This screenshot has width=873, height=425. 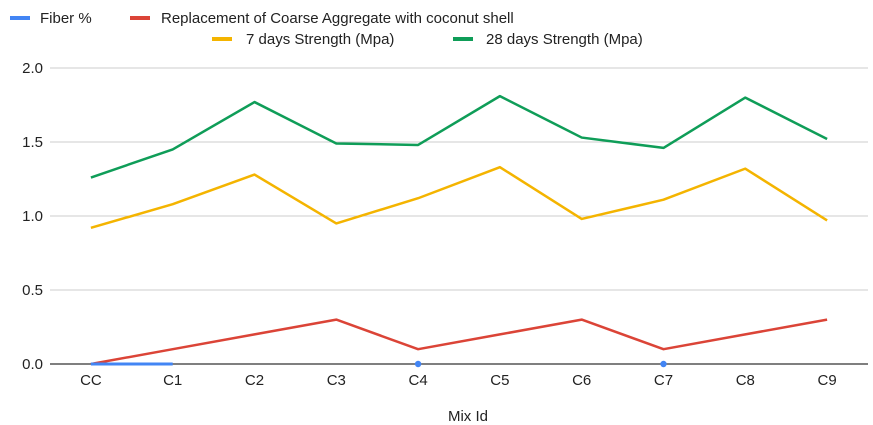 I want to click on x-tick-label: C3, so click(x=336, y=380).